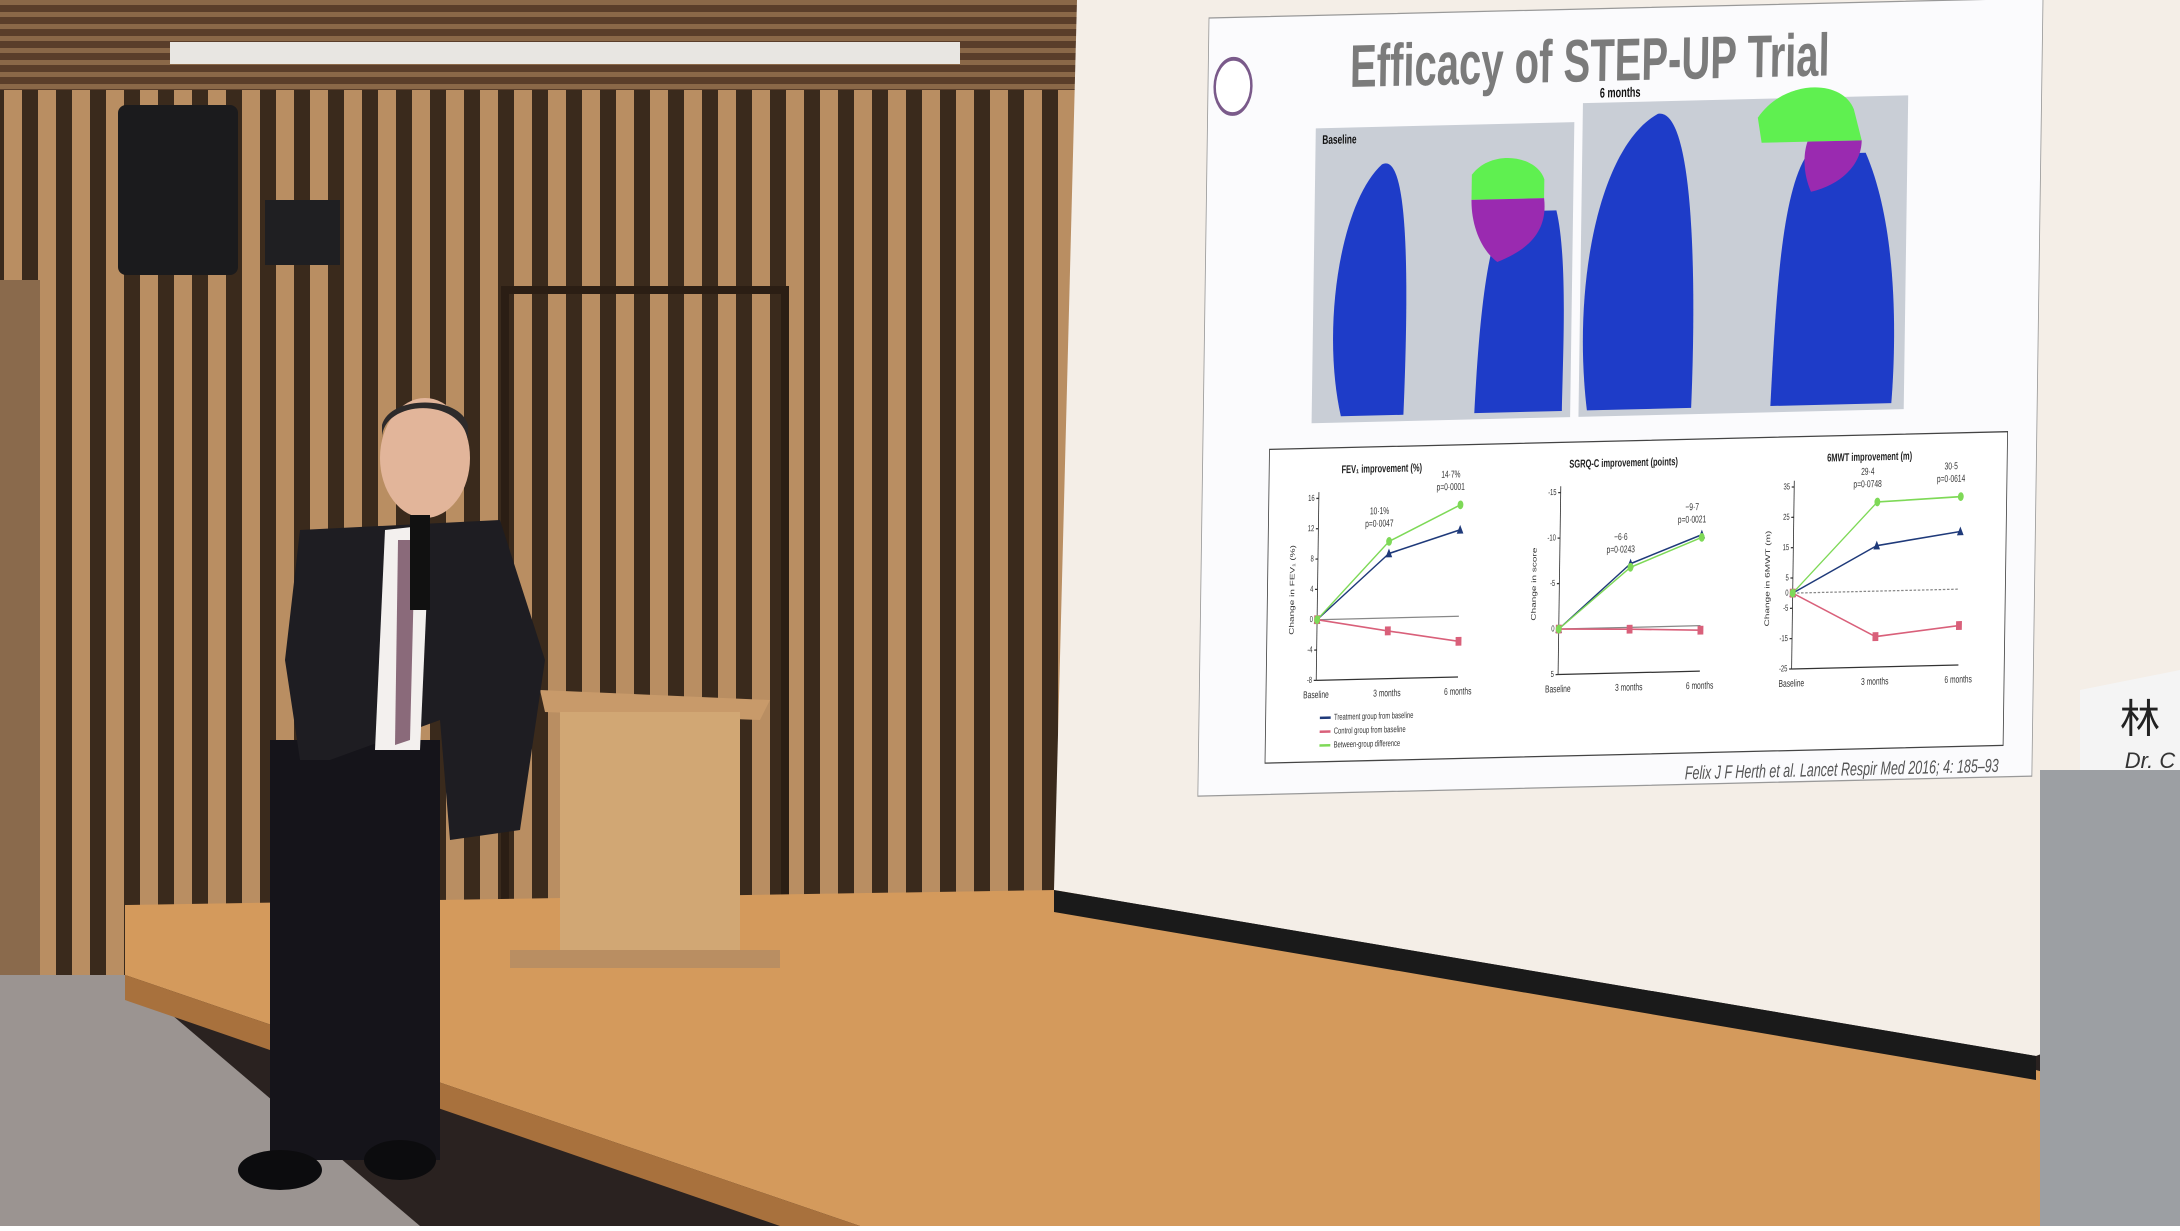 This screenshot has width=2180, height=1231. What do you see at coordinates (650, 832) in the screenshot?
I see `podium` at bounding box center [650, 832].